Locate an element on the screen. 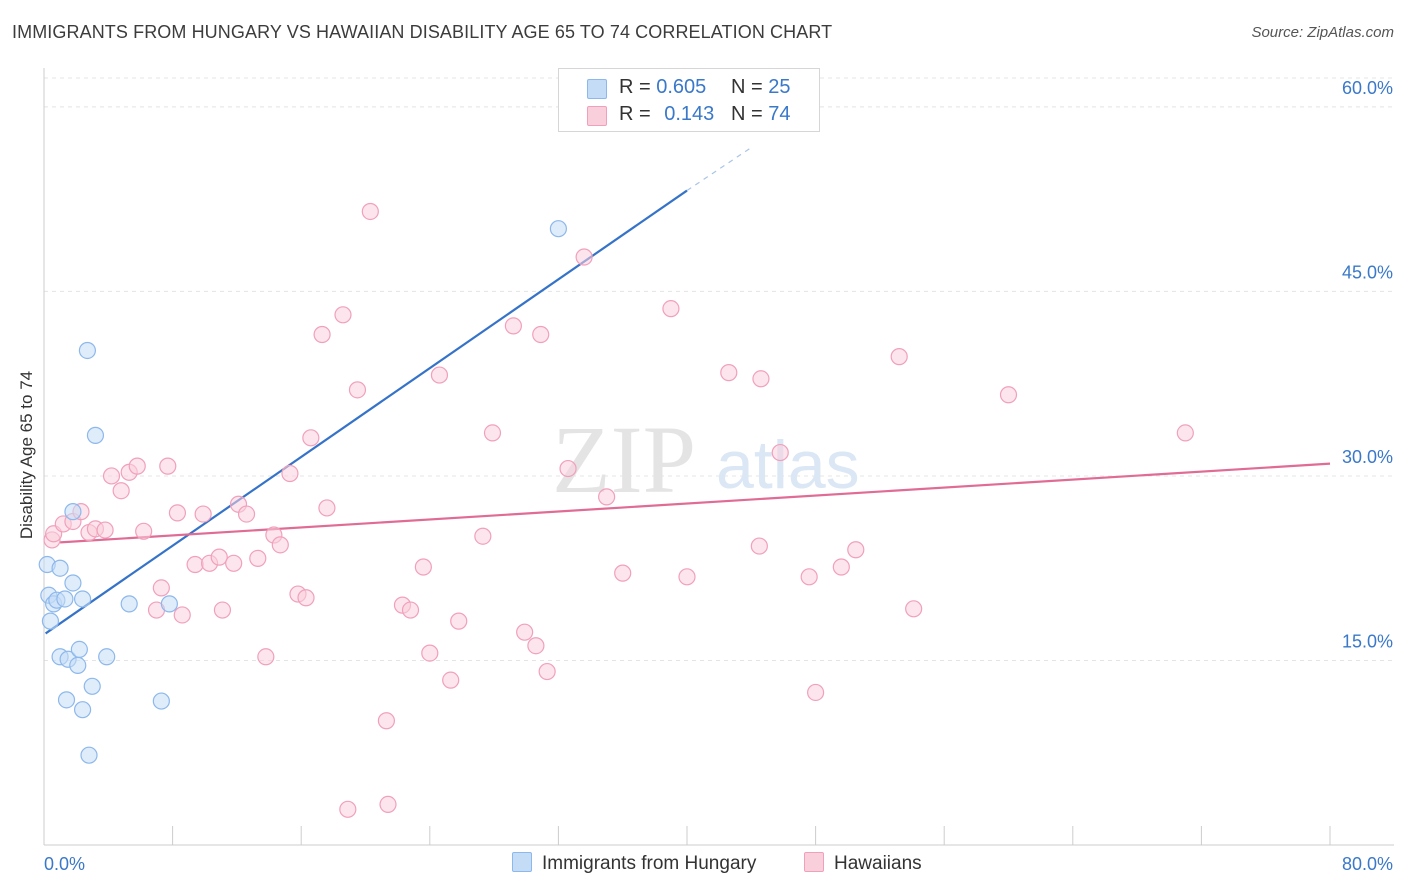  series-legend: Immigrants from Hungary Hawaiians is located at coordinates (703, 865).